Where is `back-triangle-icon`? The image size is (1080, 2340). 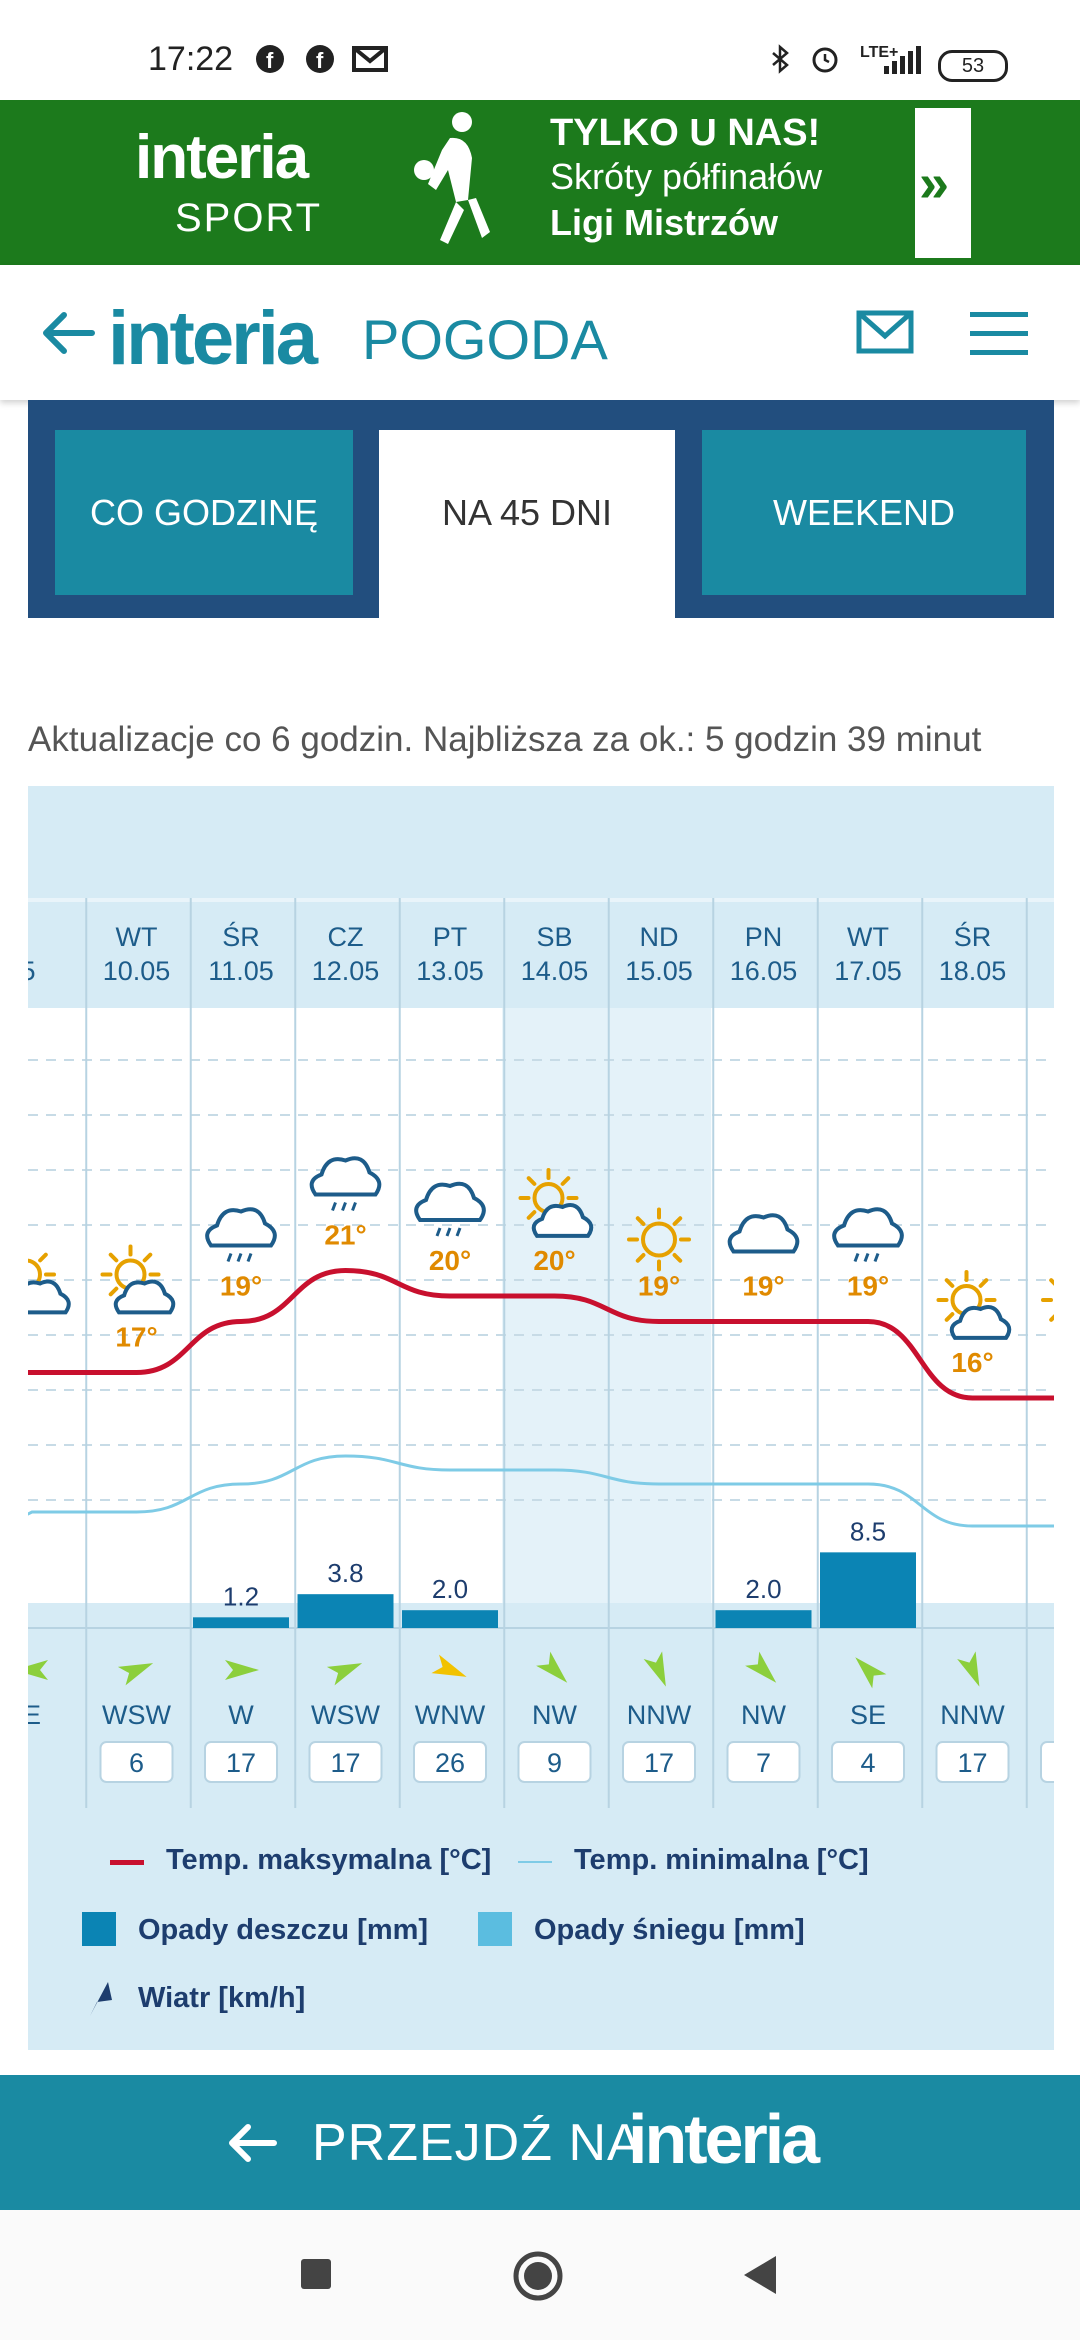
back-triangle-icon is located at coordinates (760, 2275).